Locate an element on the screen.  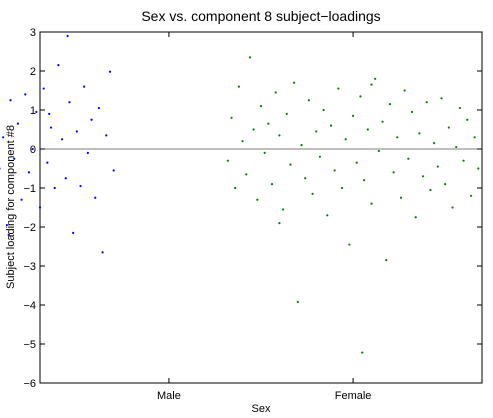
x-tick-label: Female is located at coordinates (353, 396).